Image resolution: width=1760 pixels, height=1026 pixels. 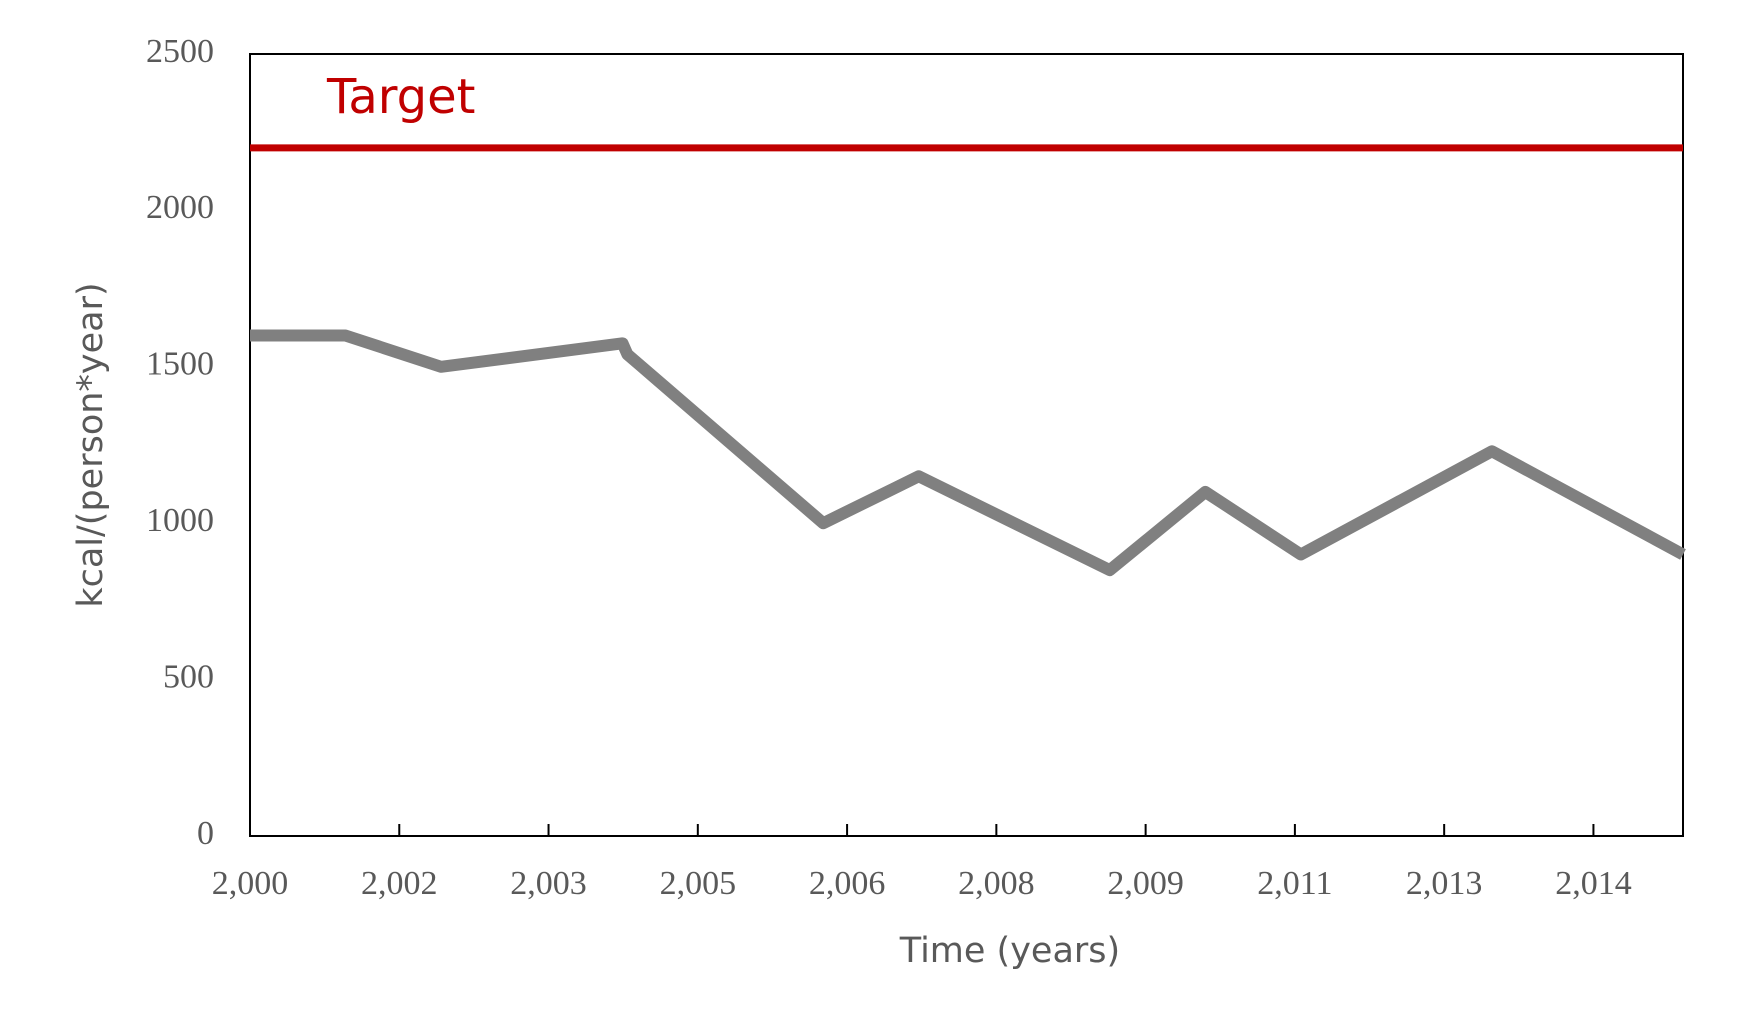 What do you see at coordinates (180, 207) in the screenshot?
I see `y-tick-label: 2000` at bounding box center [180, 207].